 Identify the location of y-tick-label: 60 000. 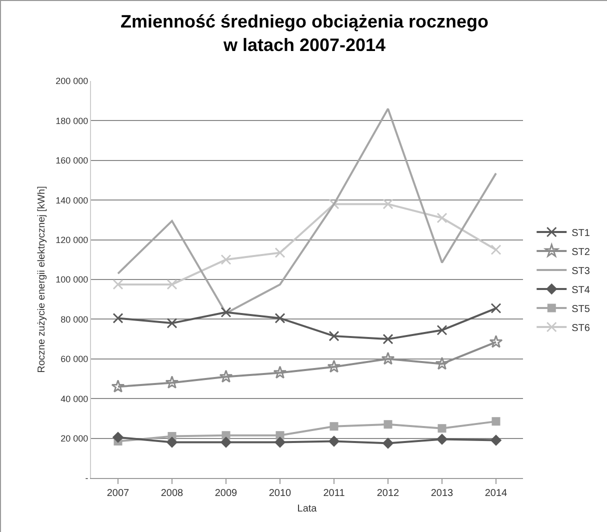
(74, 359).